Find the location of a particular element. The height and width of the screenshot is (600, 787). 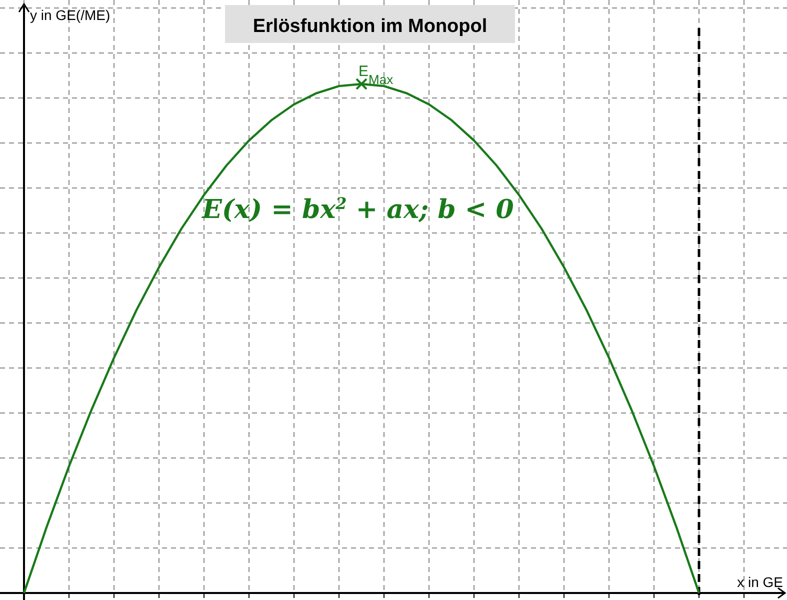

annotation: E(x) = bx$^{2}$ + ax; b < 0 is located at coordinates (357, 209).